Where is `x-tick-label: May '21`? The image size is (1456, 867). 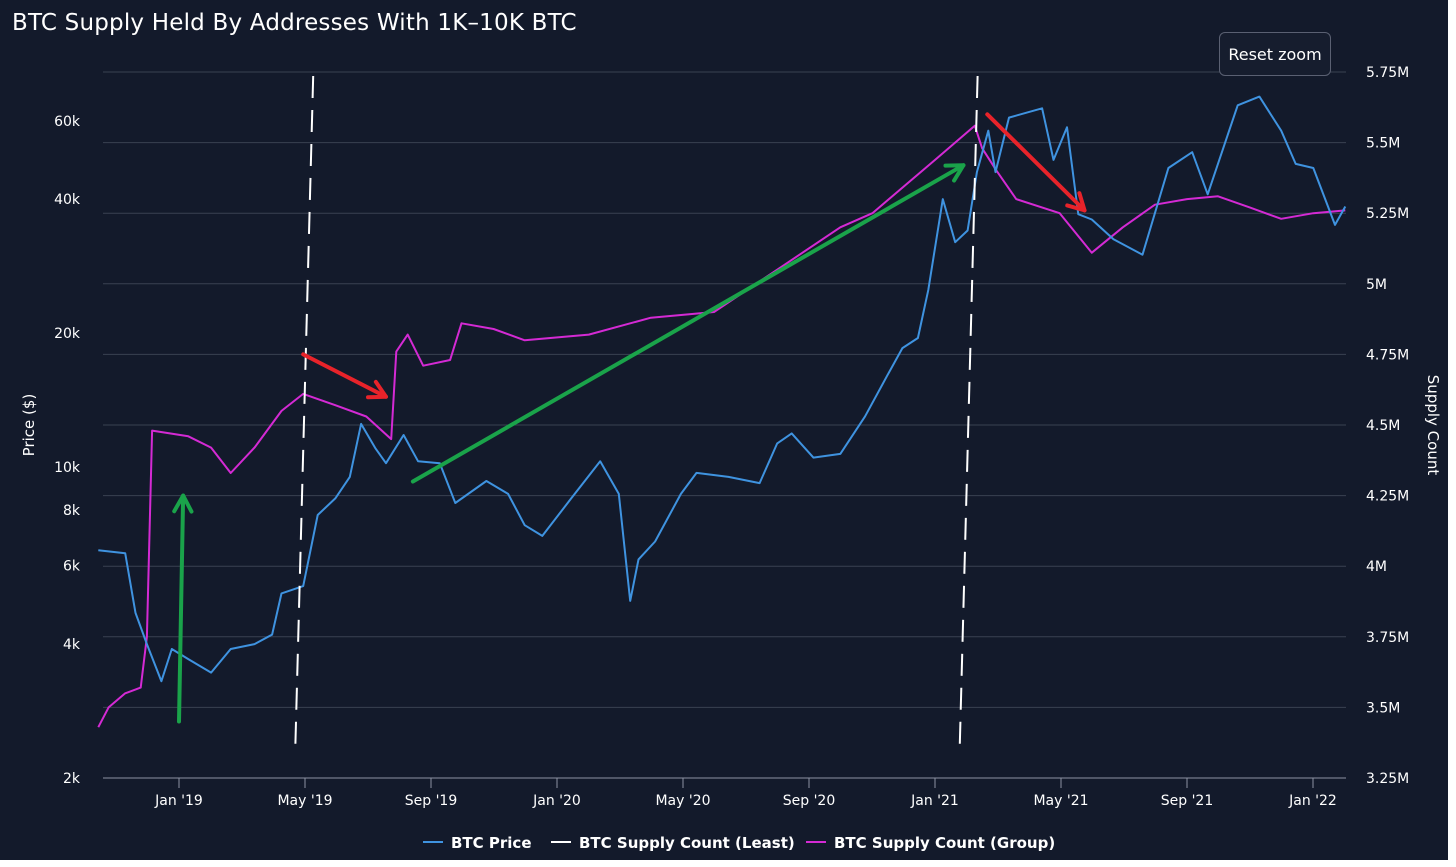
x-tick-label: May '21 is located at coordinates (1060, 801).